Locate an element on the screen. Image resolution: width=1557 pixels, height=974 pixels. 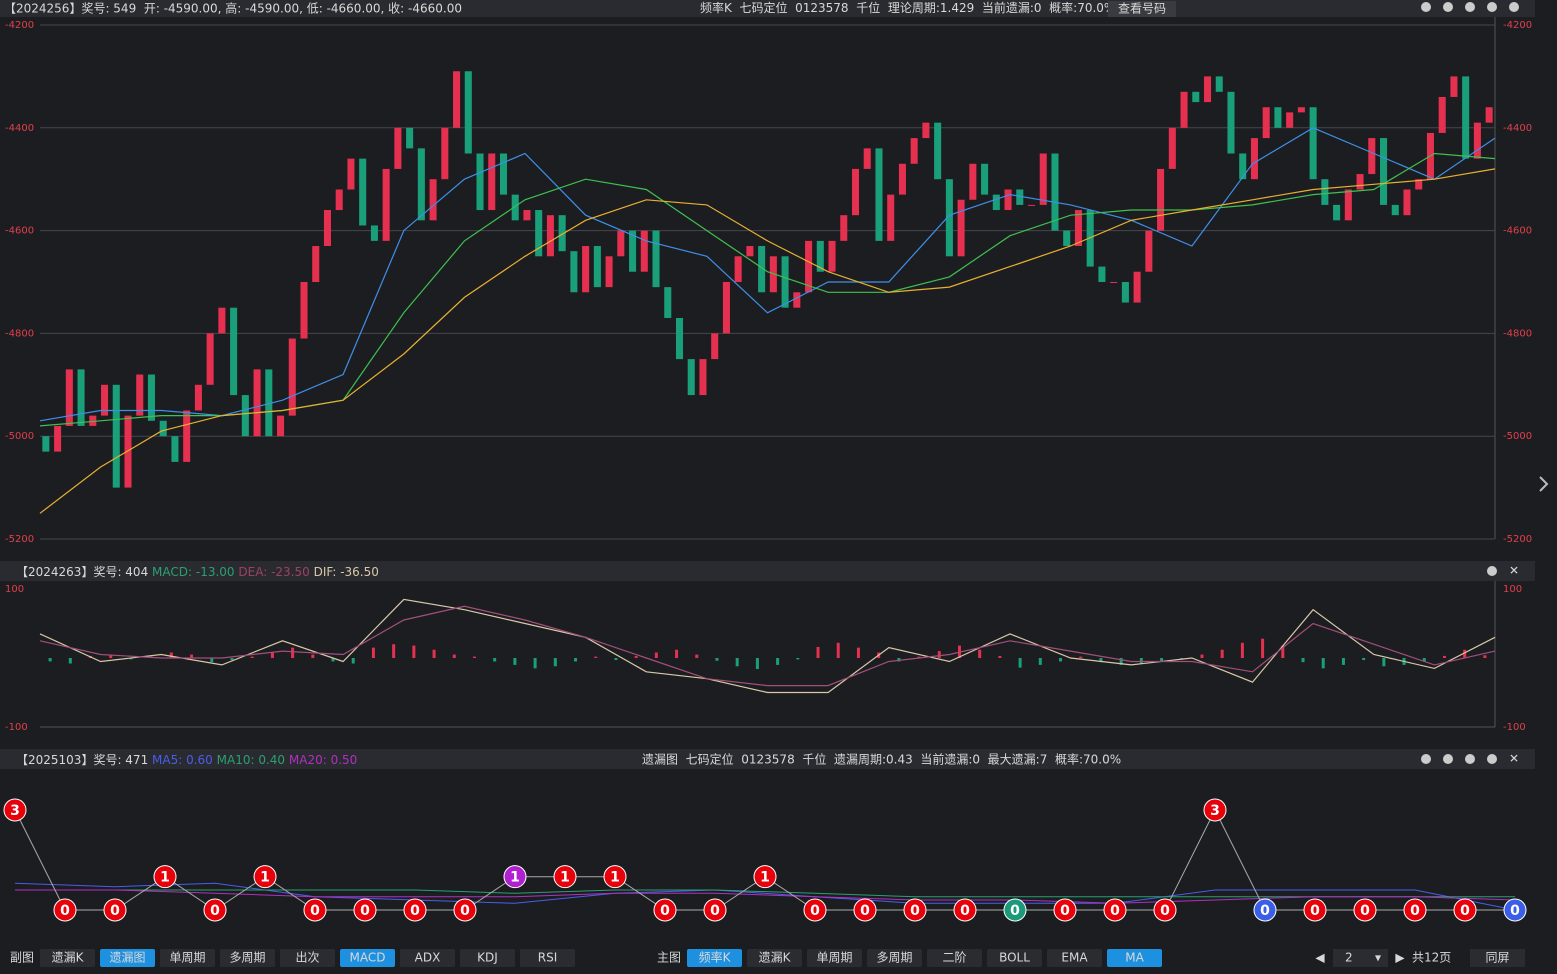
tab-label: MACD is located at coordinates (368, 958).